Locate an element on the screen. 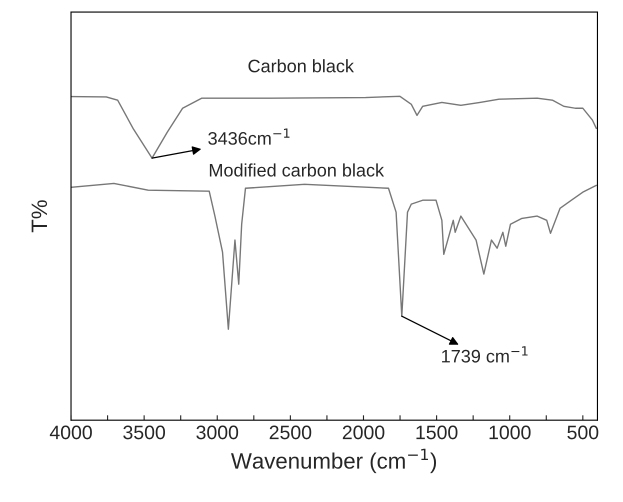 The height and width of the screenshot is (502, 623). x-tick-label: 1500 is located at coordinates (437, 433).